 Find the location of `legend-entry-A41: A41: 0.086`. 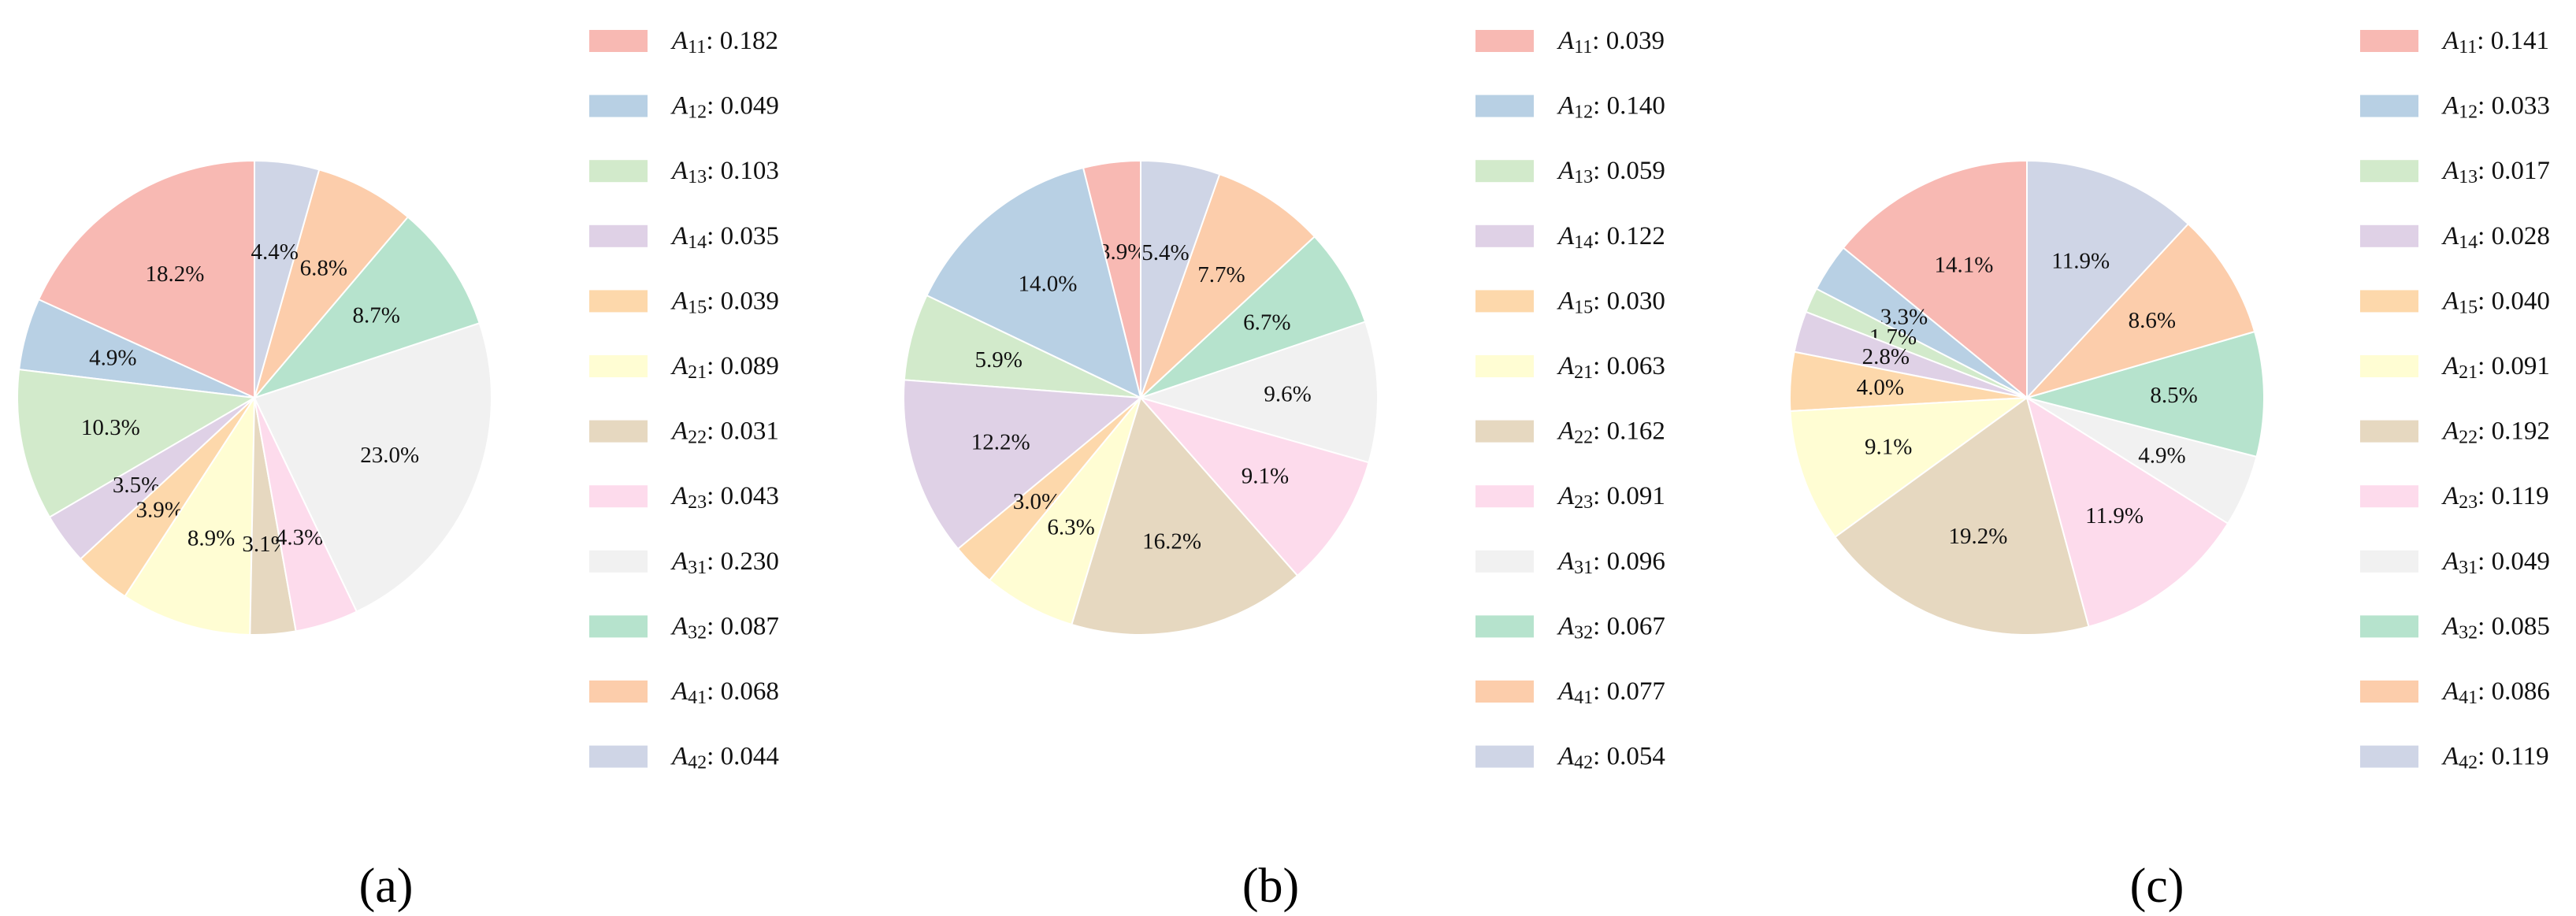

legend-entry-A41: A41: 0.086 is located at coordinates (2495, 692).